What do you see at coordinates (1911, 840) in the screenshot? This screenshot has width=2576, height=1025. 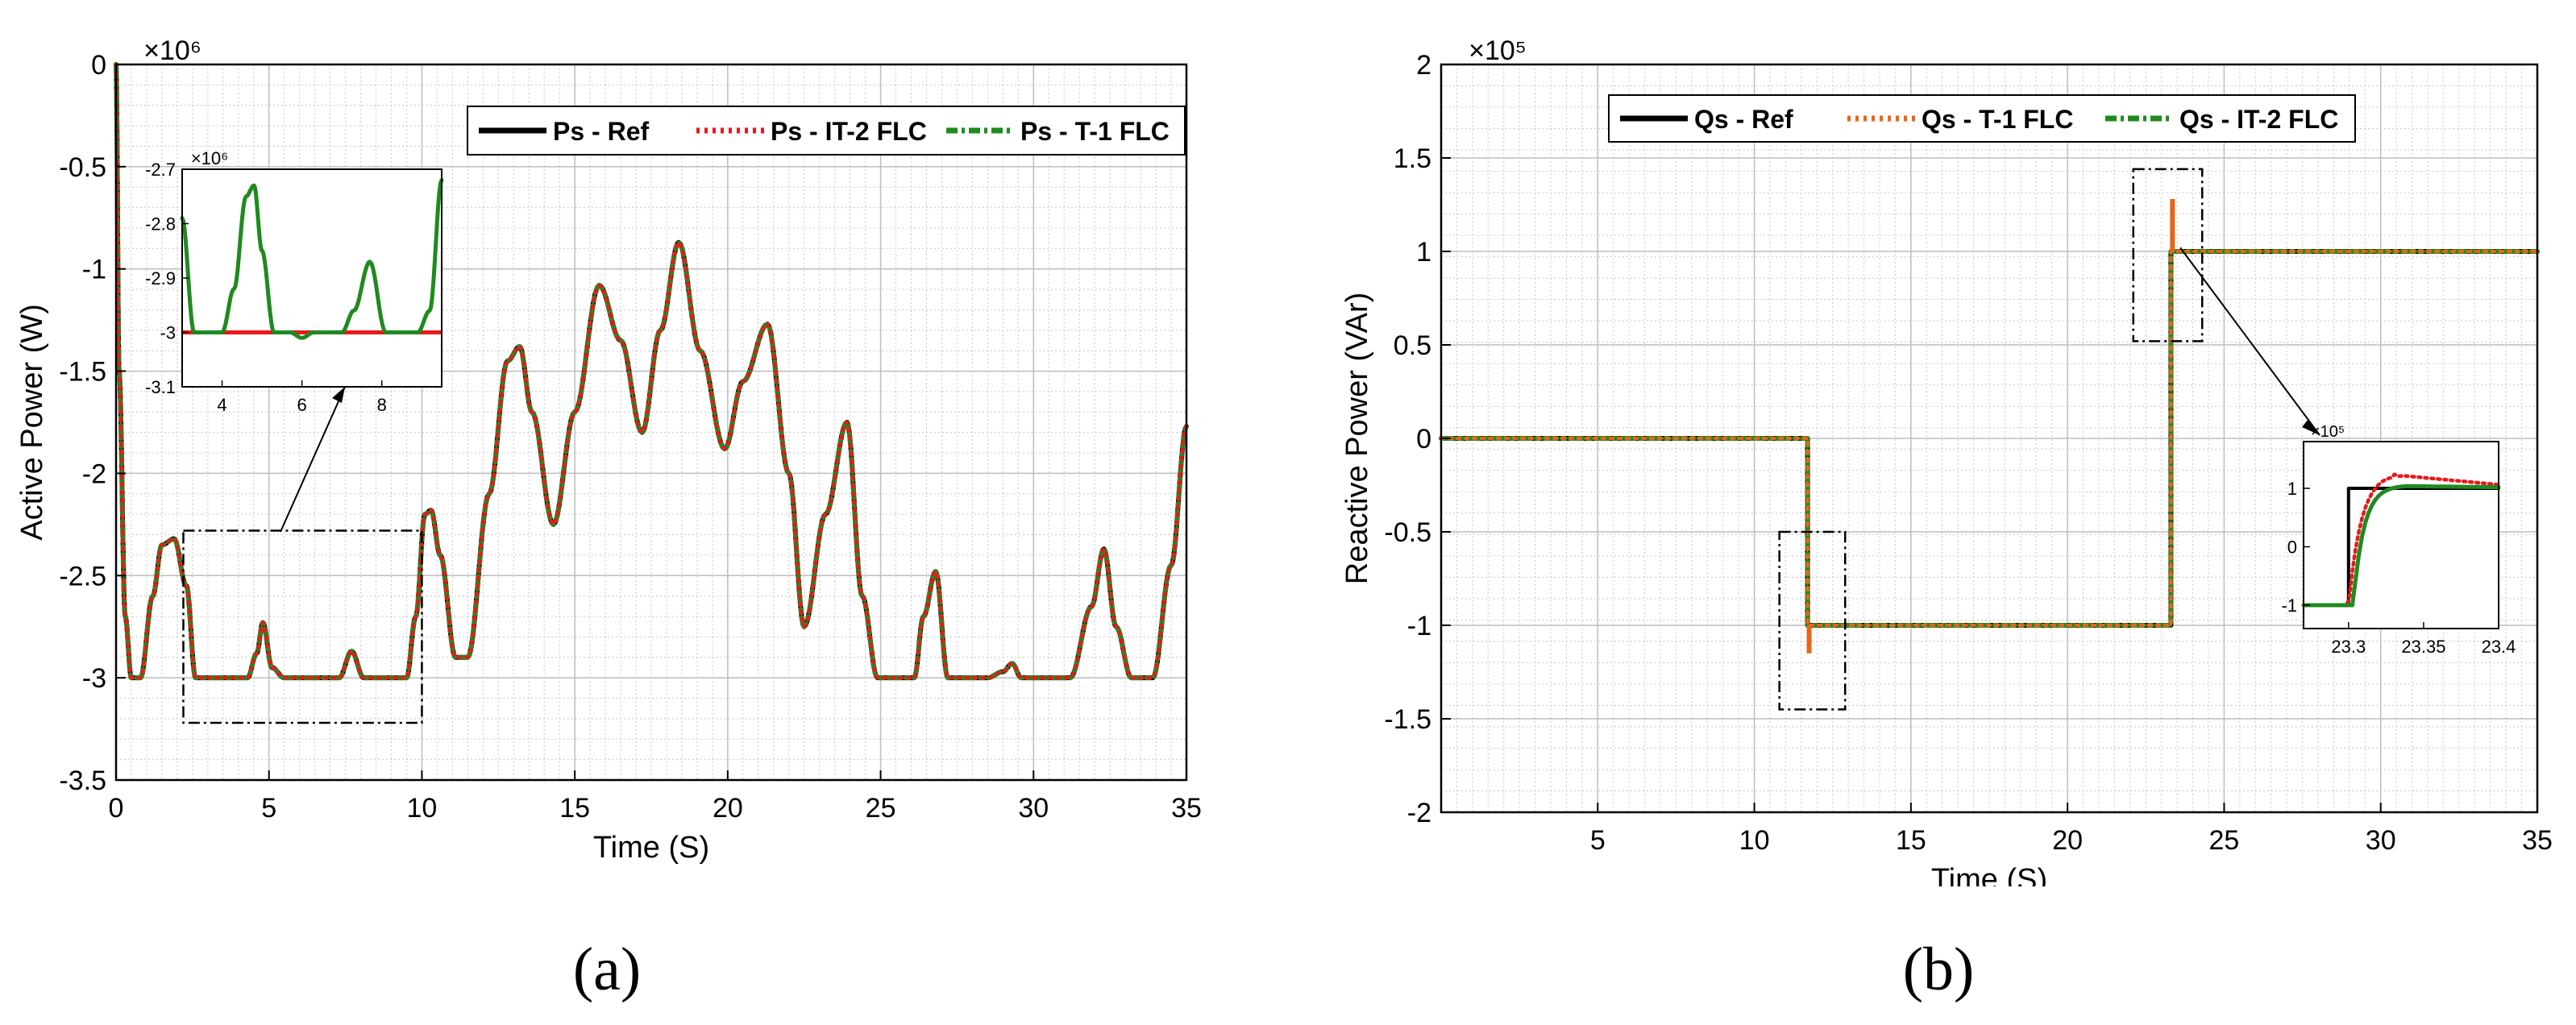 I see `chart-b-x-tick-label: 15` at bounding box center [1911, 840].